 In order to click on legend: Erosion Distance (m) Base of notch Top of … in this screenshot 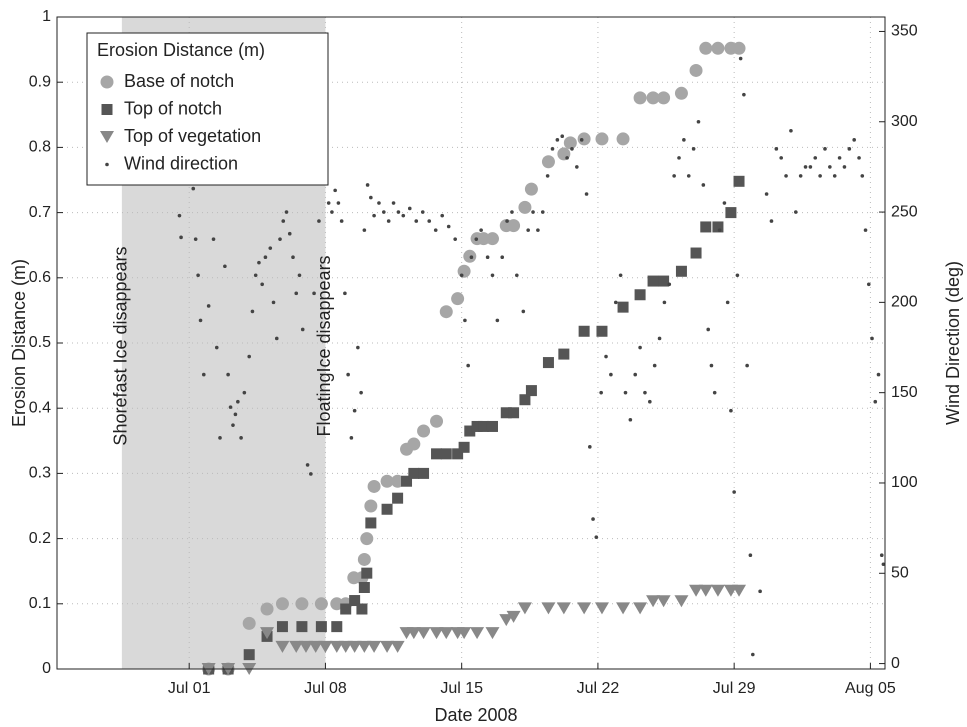, I will do `click(207, 109)`.